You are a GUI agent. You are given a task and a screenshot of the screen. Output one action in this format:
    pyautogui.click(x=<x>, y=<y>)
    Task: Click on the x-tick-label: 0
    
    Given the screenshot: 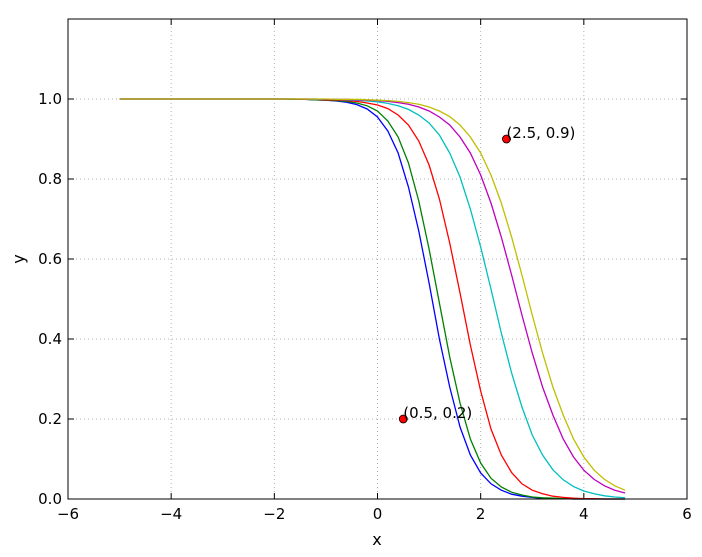 What is the action you would take?
    pyautogui.click(x=378, y=514)
    